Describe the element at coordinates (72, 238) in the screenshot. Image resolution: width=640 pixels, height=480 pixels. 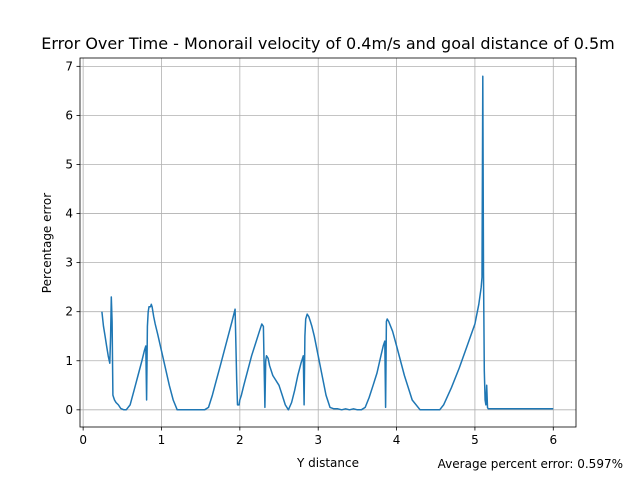
I see `y-axis-ticks: 0 1 2 3 4 5 6 7` at that location.